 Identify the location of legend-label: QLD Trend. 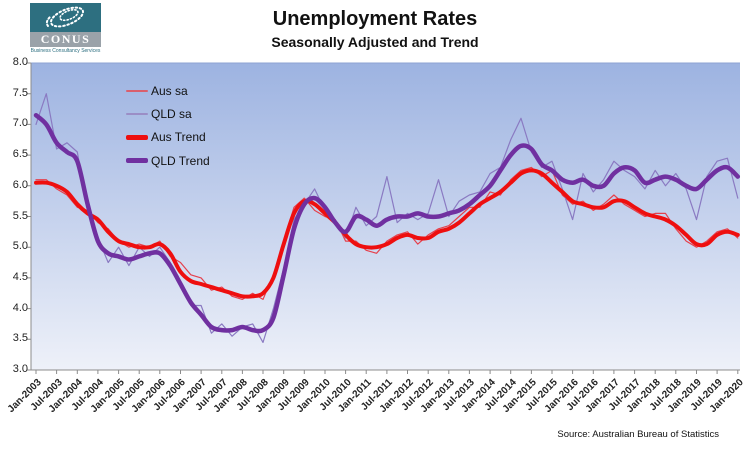
(180, 160).